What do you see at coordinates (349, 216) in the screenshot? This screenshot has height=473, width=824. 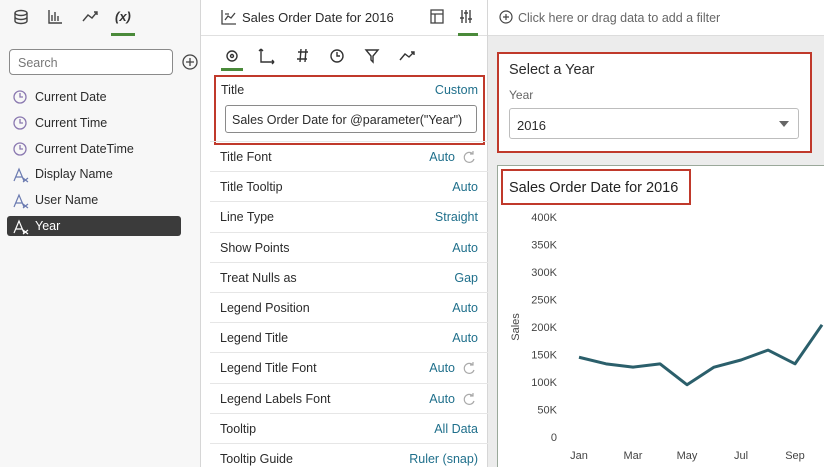 I see `property-row: Line Type Straight` at bounding box center [349, 216].